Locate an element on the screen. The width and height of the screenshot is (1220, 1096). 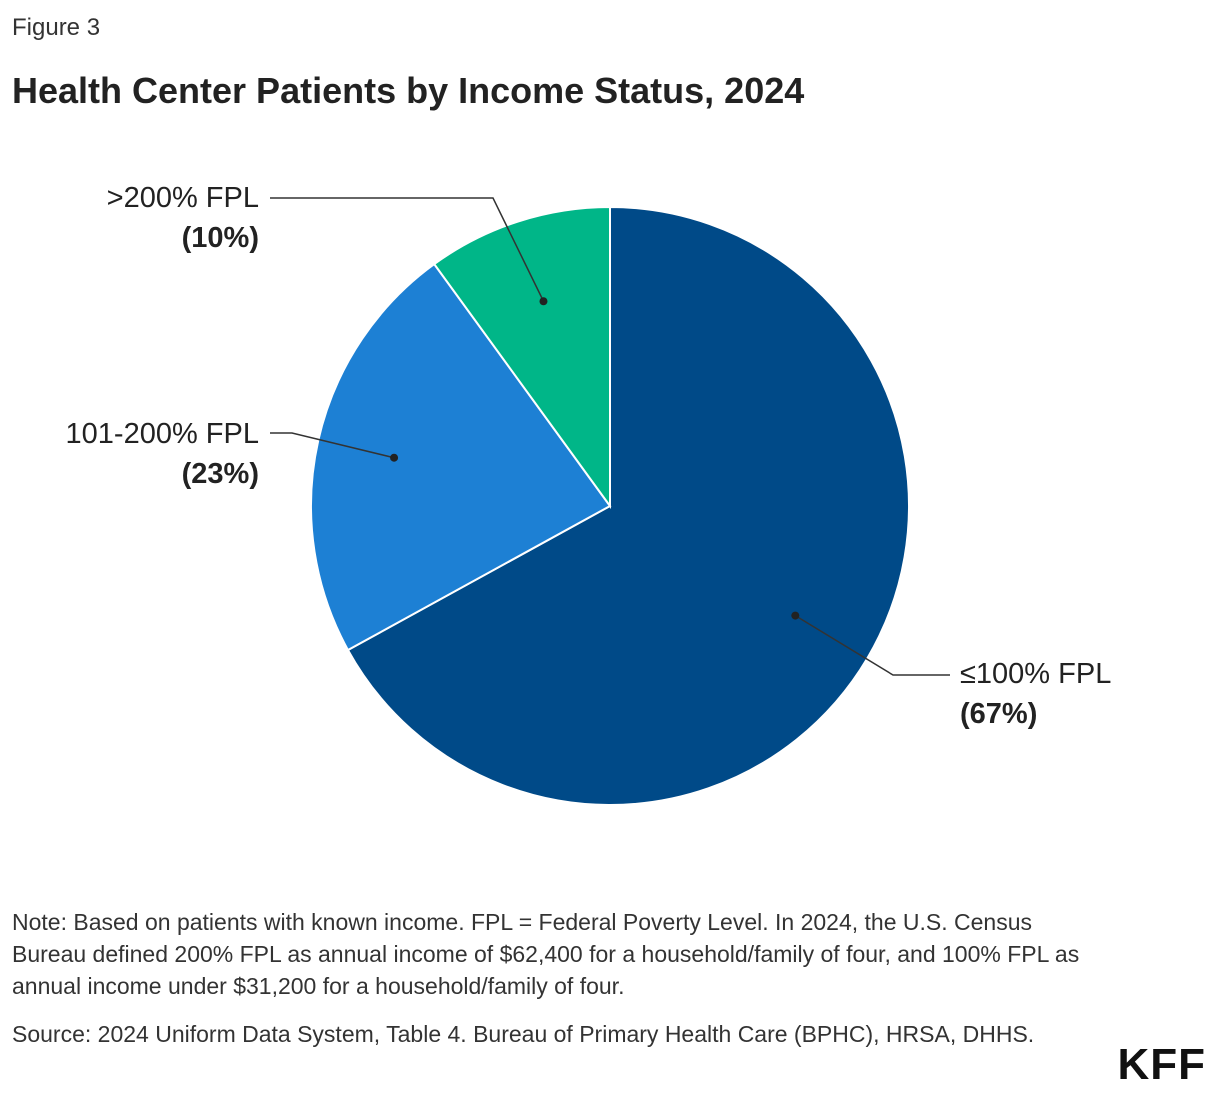
slice-name: ≤100% FPL is located at coordinates (1036, 674).